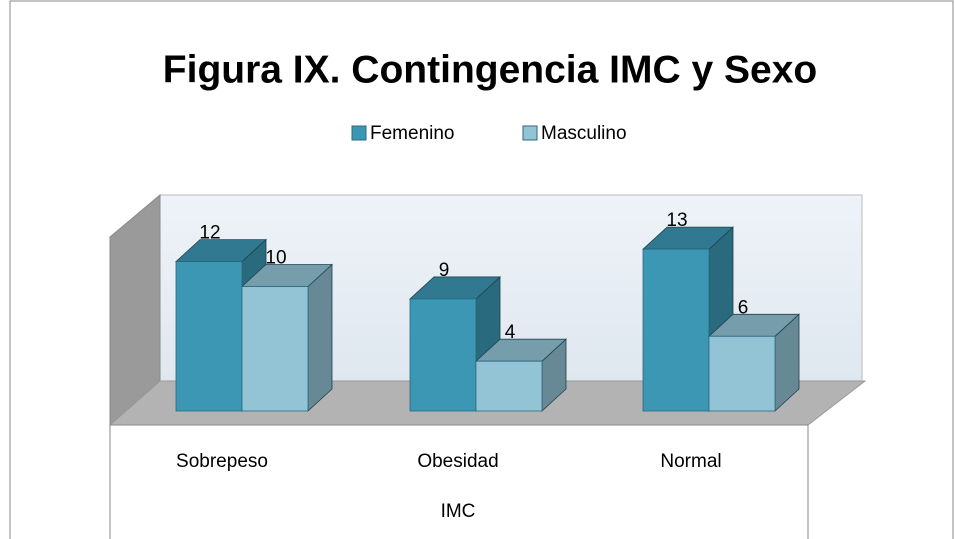 This screenshot has height=539, width=955. I want to click on x-tick-label: Obesidad, so click(457, 461).